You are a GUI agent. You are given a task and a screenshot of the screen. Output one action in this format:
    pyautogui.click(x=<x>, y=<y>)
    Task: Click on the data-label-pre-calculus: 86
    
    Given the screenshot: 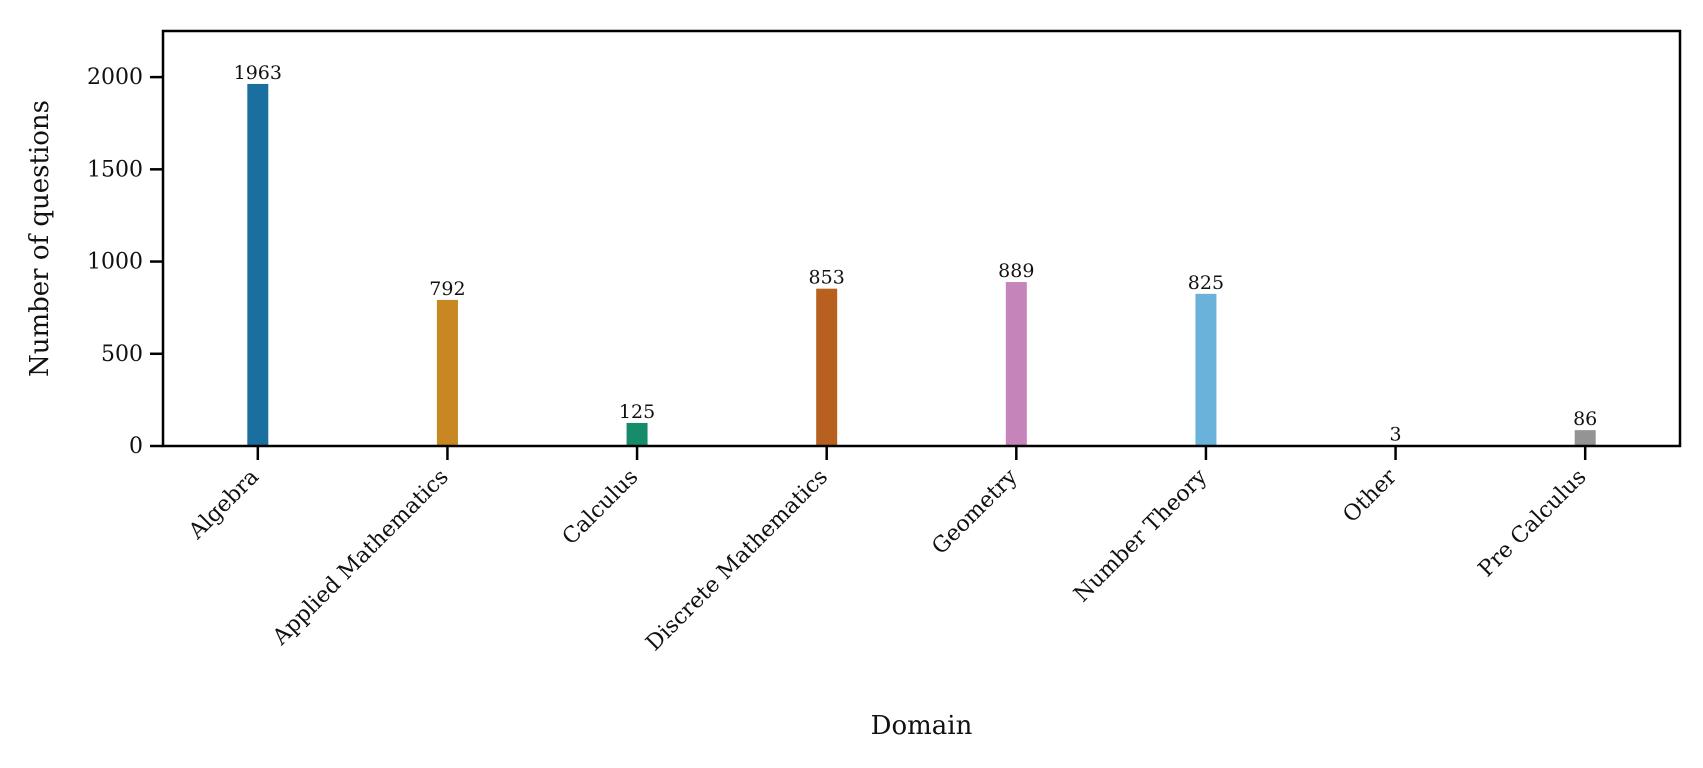 What is the action you would take?
    pyautogui.click(x=1585, y=419)
    